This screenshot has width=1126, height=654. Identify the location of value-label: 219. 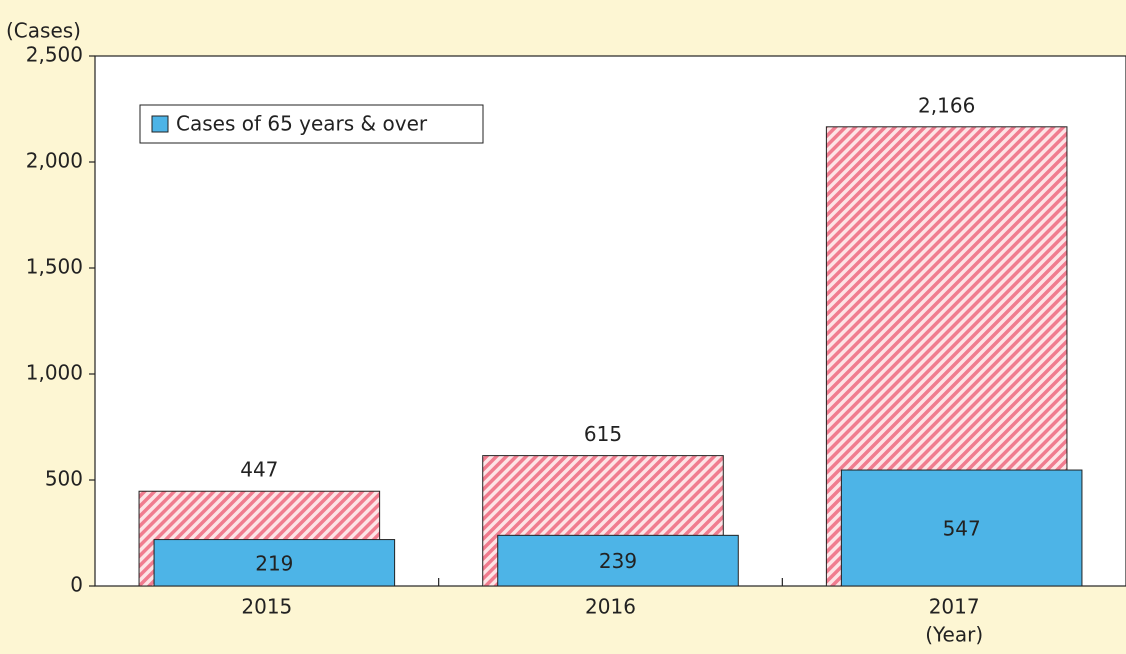
(274, 563).